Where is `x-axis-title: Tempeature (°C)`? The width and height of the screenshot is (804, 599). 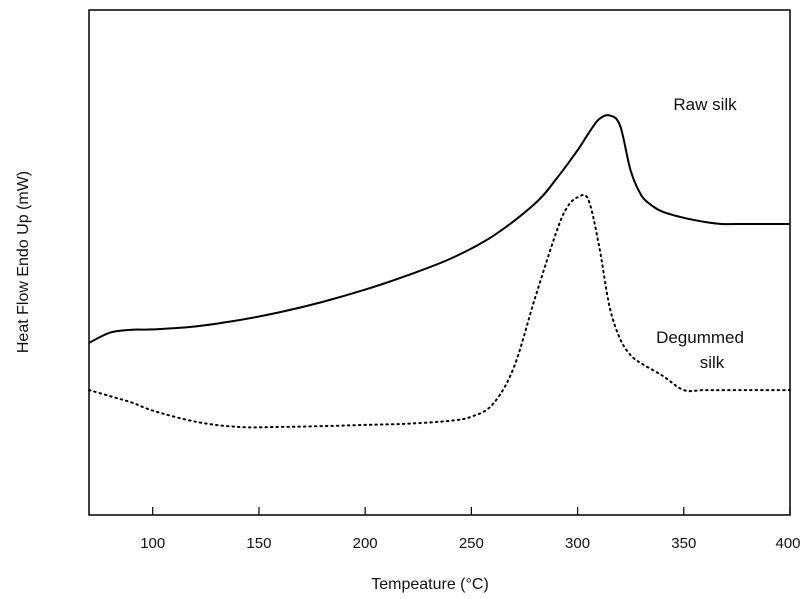
x-axis-title: Tempeature (°C) is located at coordinates (430, 584).